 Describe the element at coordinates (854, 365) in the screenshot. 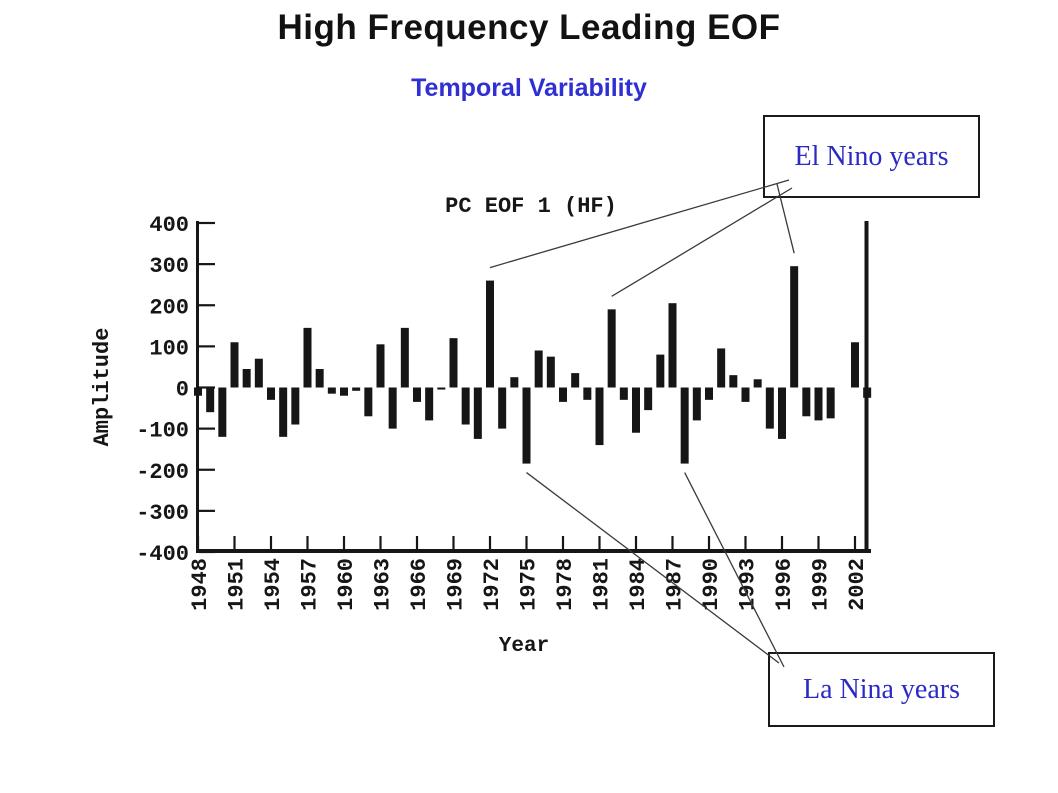

I see `bar-2002` at that location.